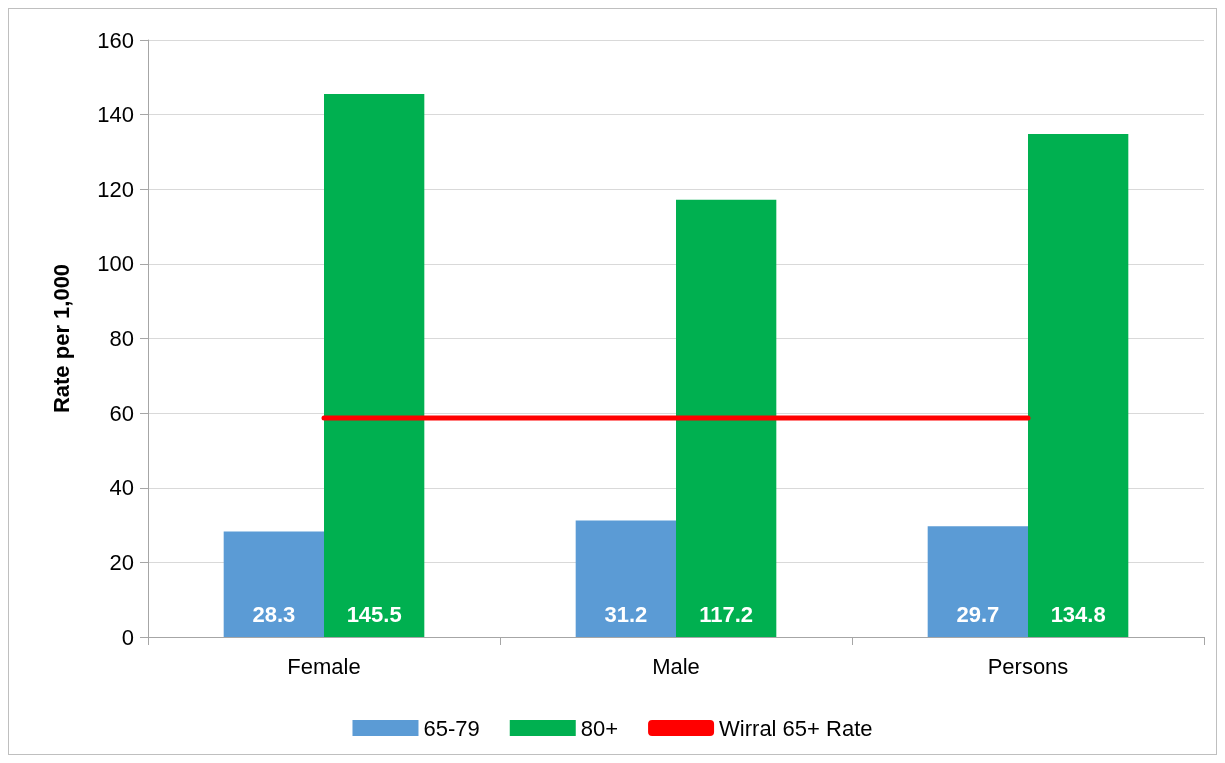  I want to click on data-label: 145.5, so click(374, 614).